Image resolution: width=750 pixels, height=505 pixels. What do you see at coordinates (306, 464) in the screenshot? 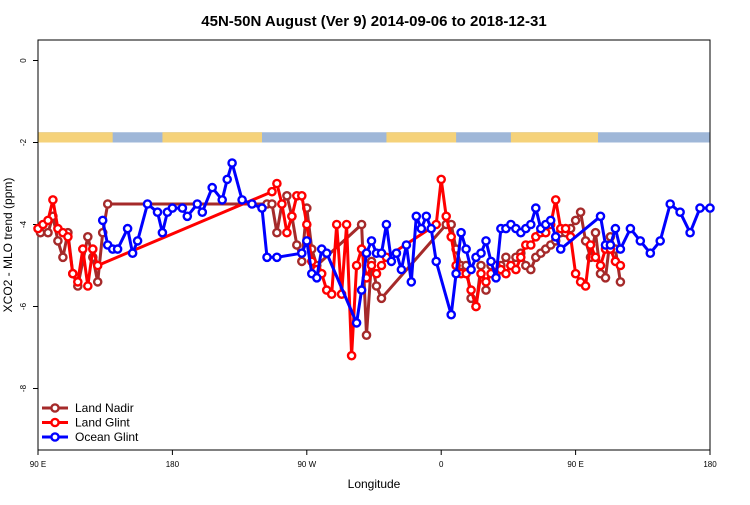
I see `x-tick-label: 90 W` at bounding box center [306, 464].